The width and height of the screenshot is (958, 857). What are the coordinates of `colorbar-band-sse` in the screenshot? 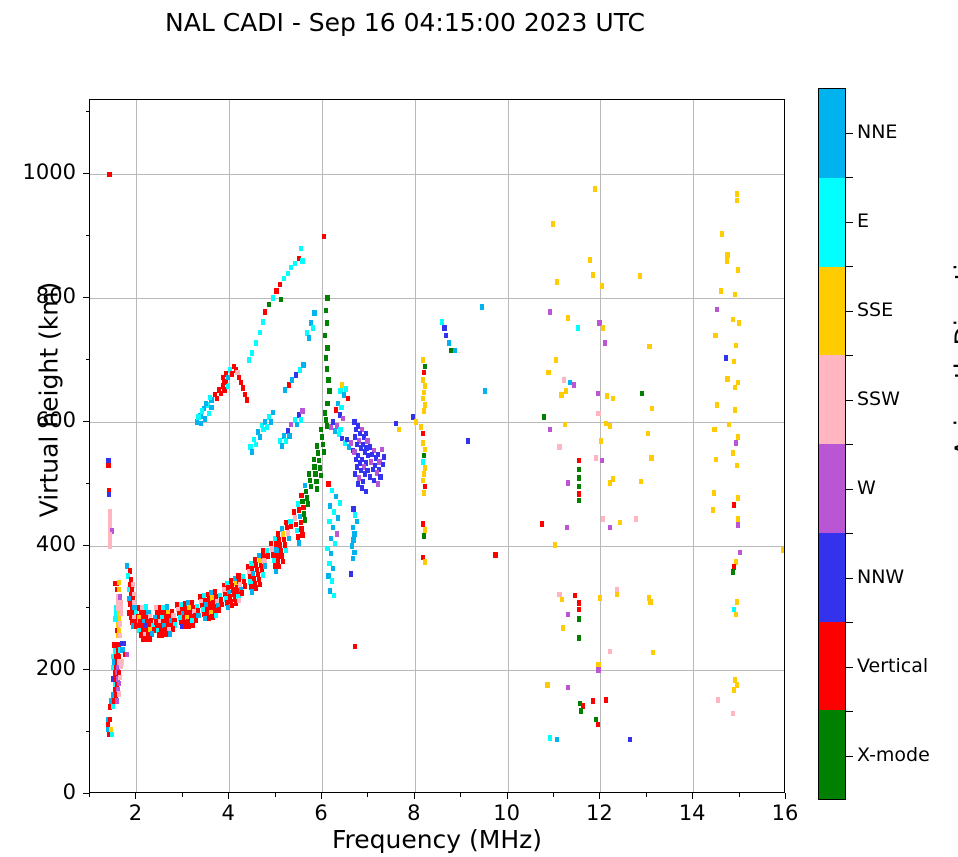 It's located at (832, 311).